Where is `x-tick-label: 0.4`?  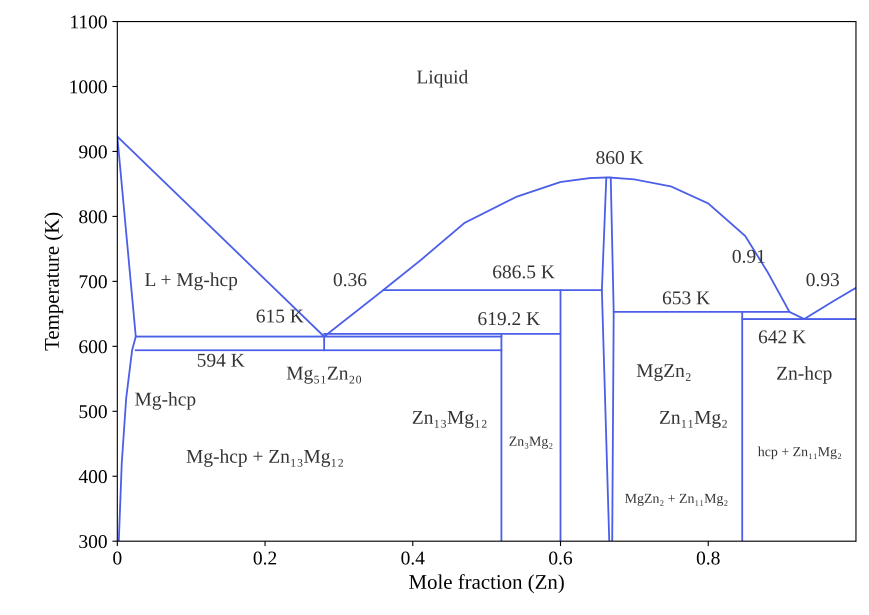
x-tick-label: 0.4 is located at coordinates (413, 558).